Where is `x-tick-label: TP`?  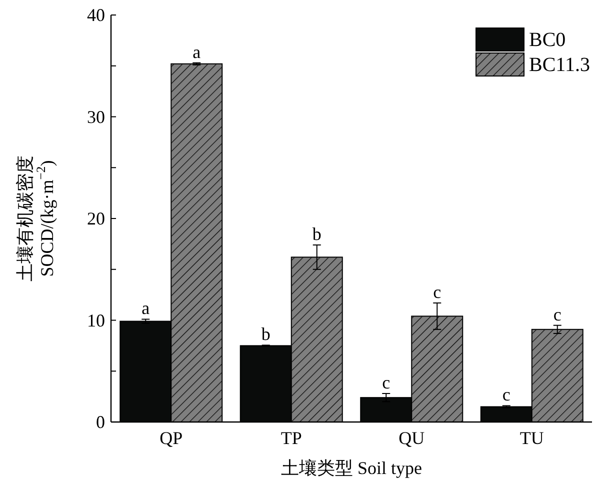
x-tick-label: TP is located at coordinates (291, 438).